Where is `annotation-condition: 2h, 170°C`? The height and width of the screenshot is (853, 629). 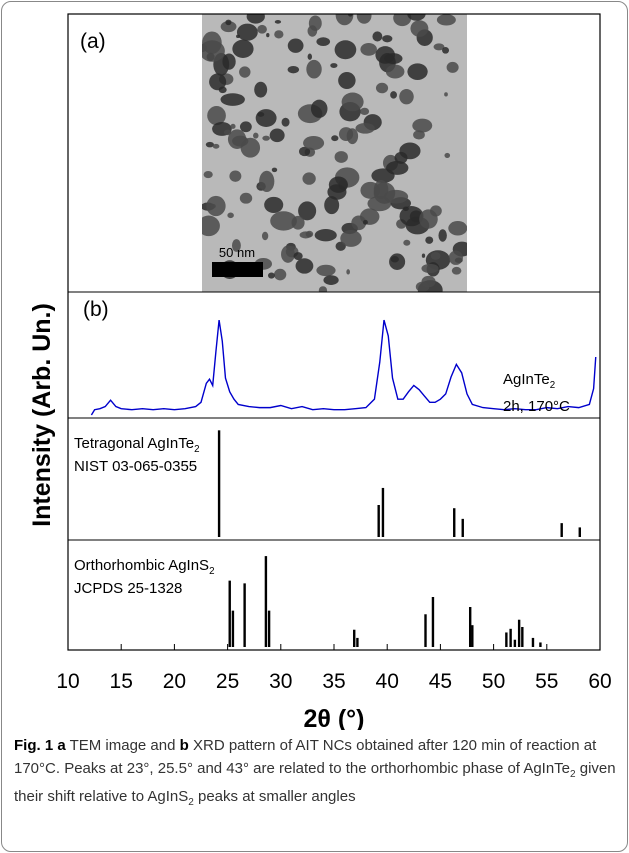 annotation-condition: 2h, 170°C is located at coordinates (536, 406).